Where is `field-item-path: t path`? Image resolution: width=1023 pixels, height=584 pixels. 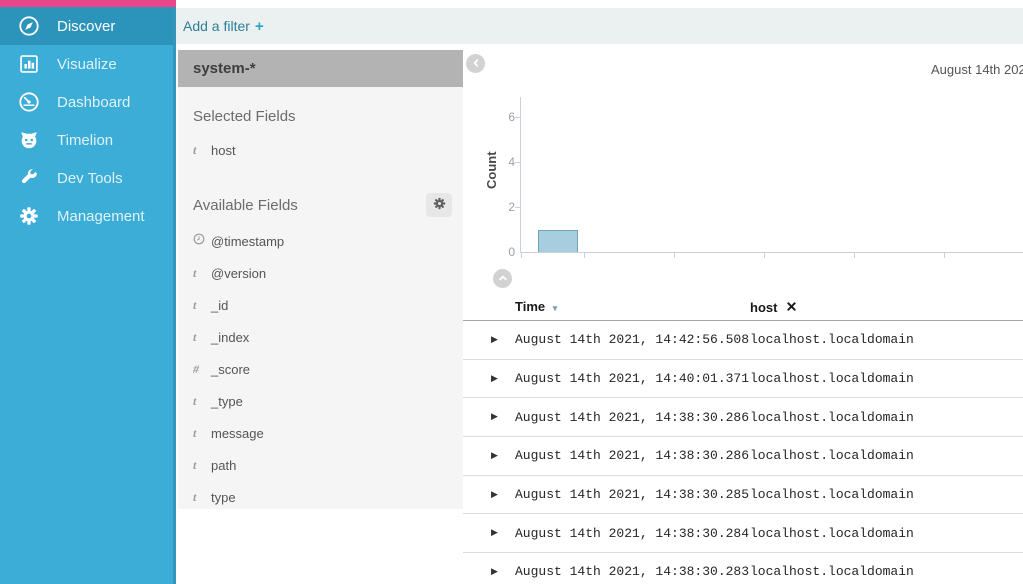
field-item-path: t path is located at coordinates (320, 465).